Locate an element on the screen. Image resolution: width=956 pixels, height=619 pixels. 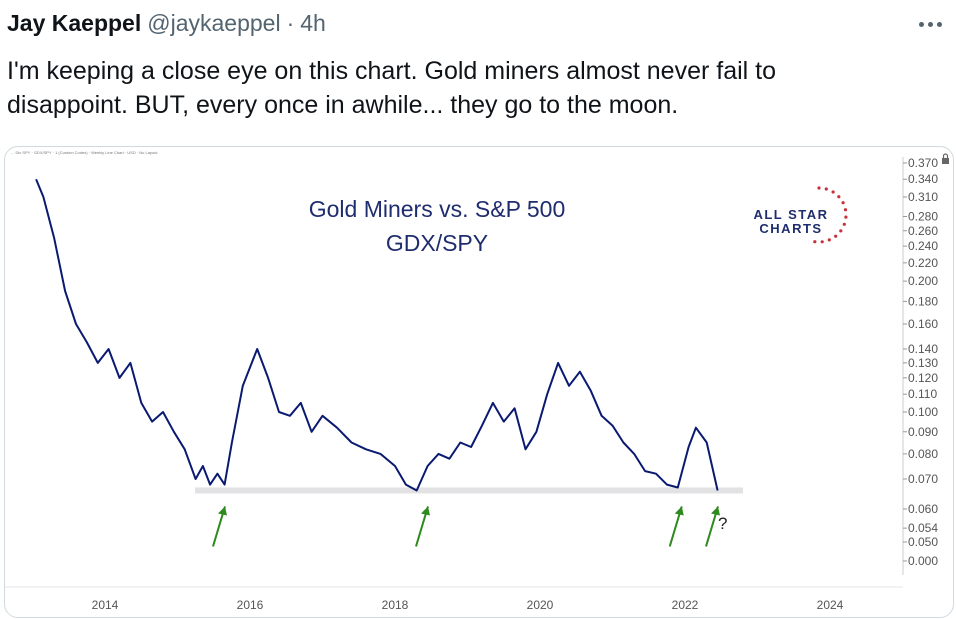
y-tick-label: 0.160 is located at coordinates (923, 324).